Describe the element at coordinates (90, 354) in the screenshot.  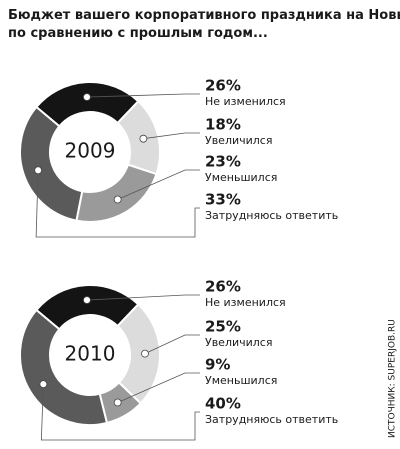
I see `center-label: 2010` at that location.